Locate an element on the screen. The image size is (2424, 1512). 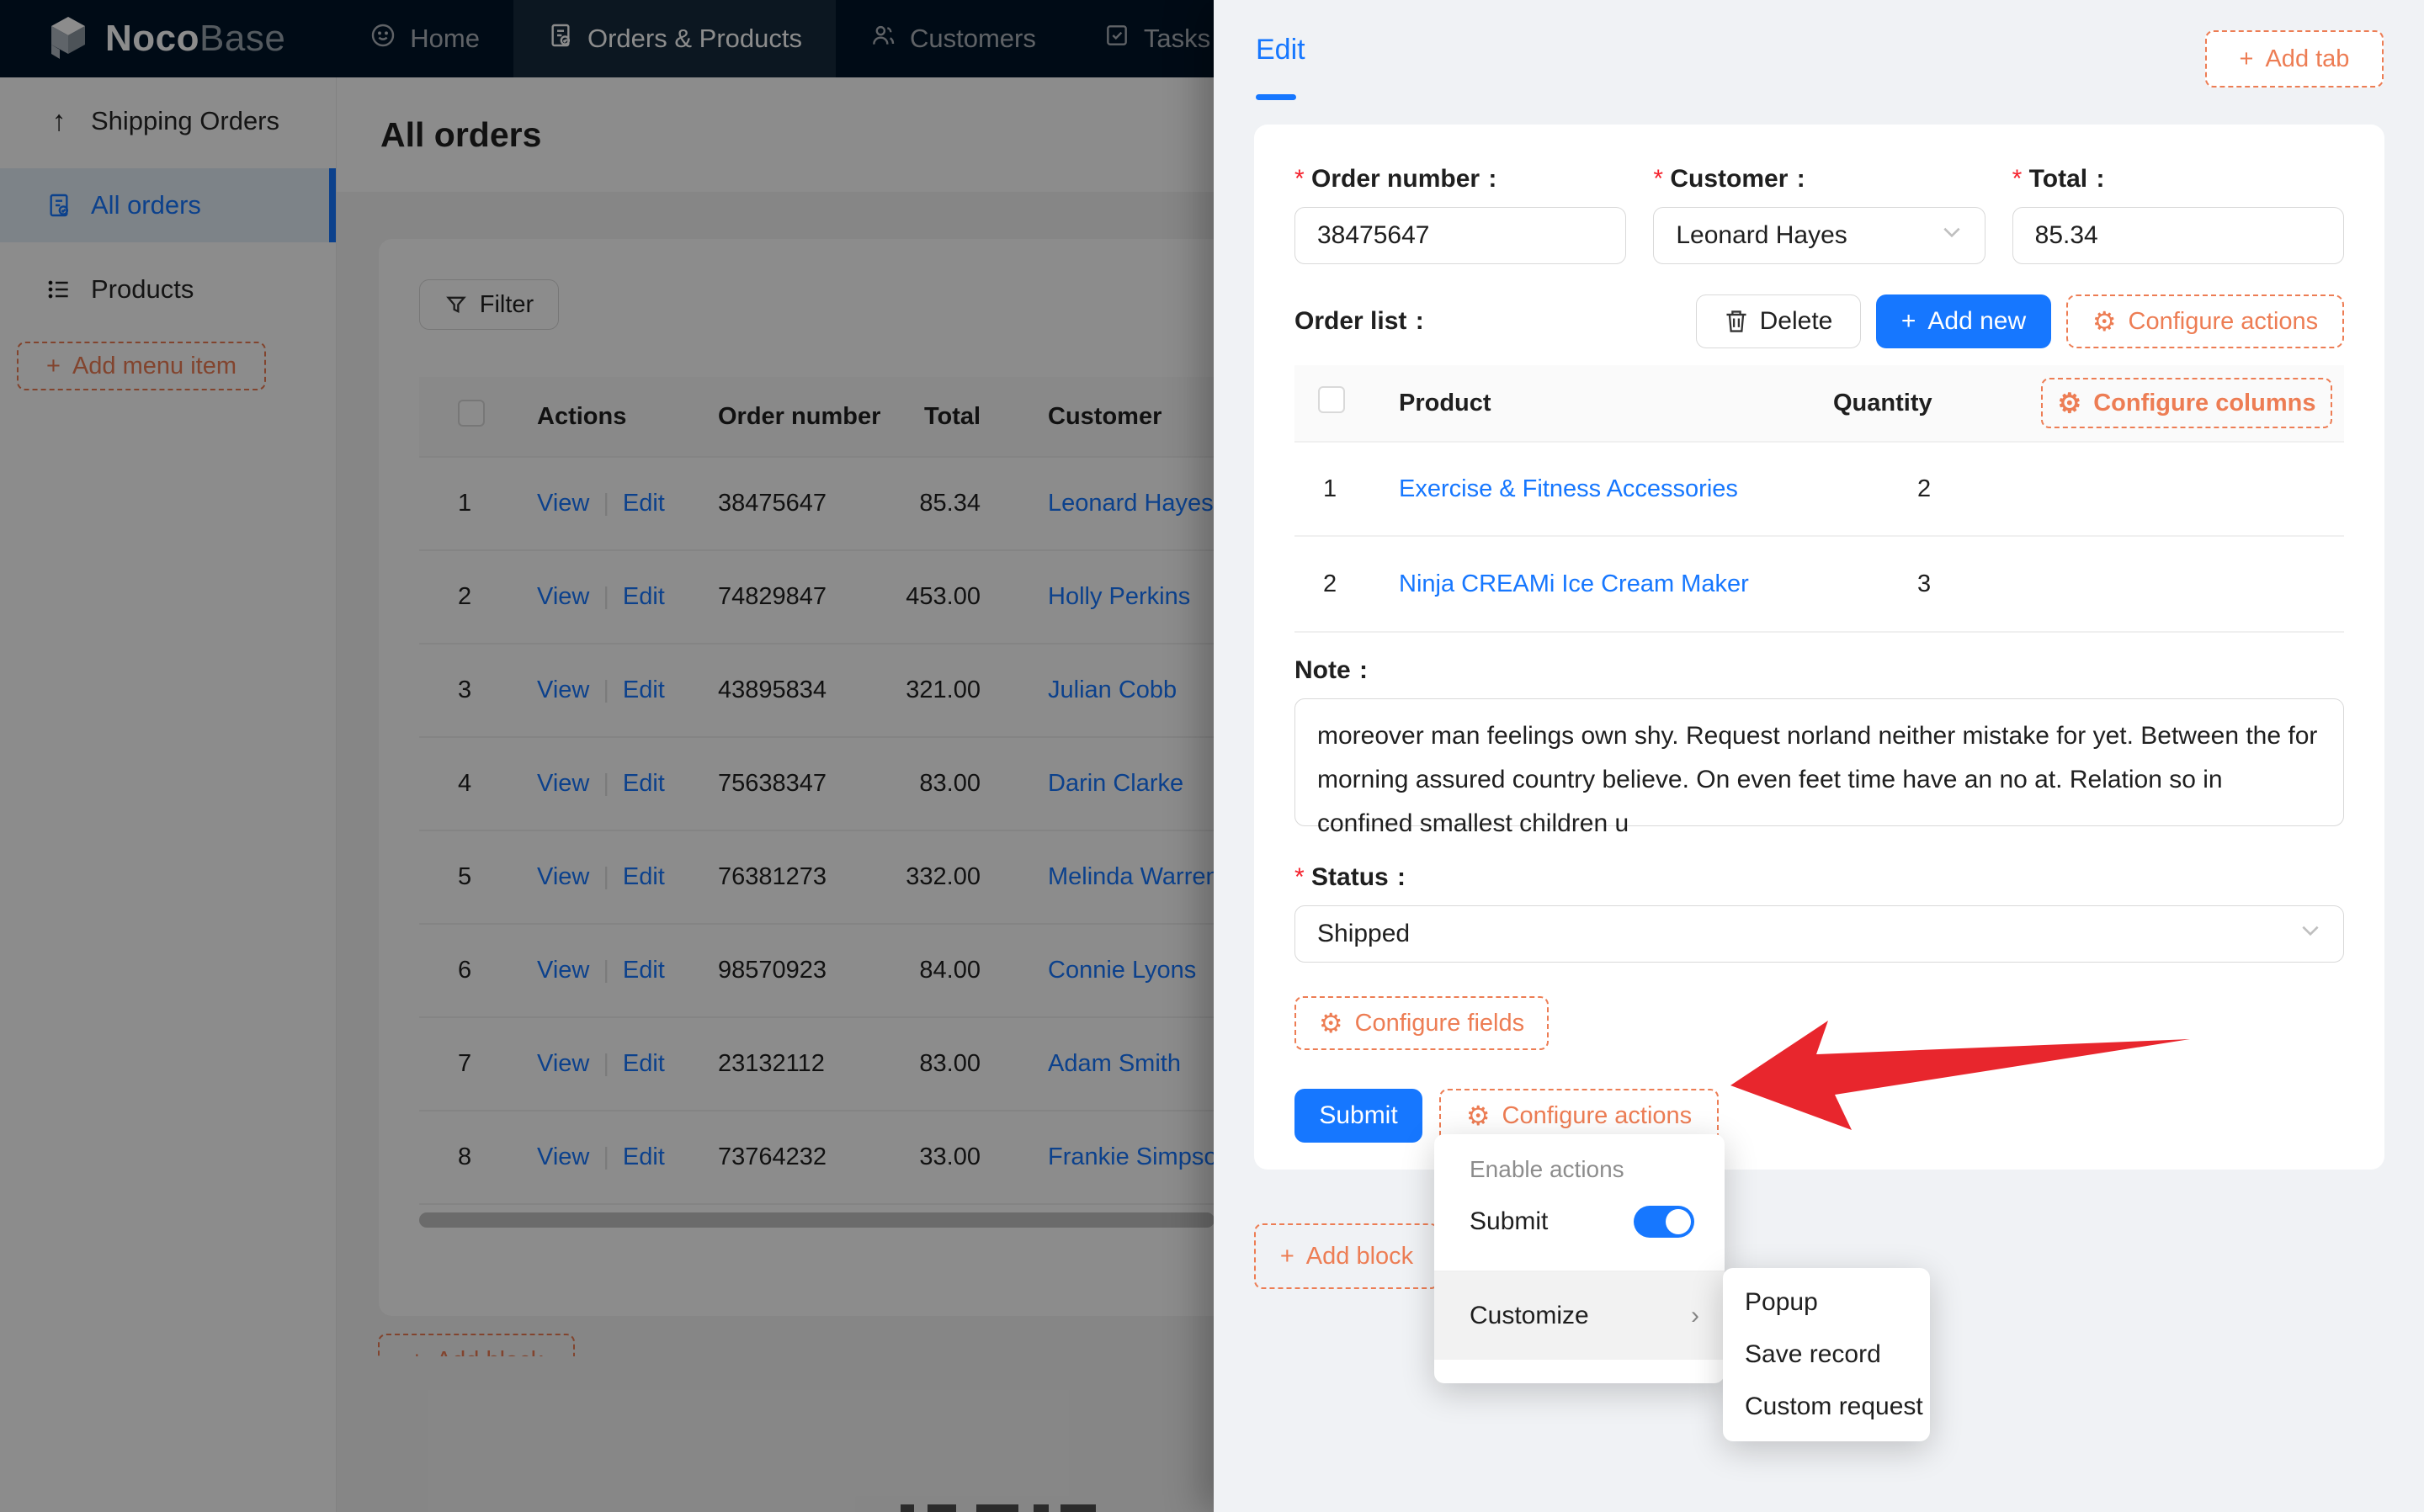
add-block-clipped: + Add block is located at coordinates (476, 1345).